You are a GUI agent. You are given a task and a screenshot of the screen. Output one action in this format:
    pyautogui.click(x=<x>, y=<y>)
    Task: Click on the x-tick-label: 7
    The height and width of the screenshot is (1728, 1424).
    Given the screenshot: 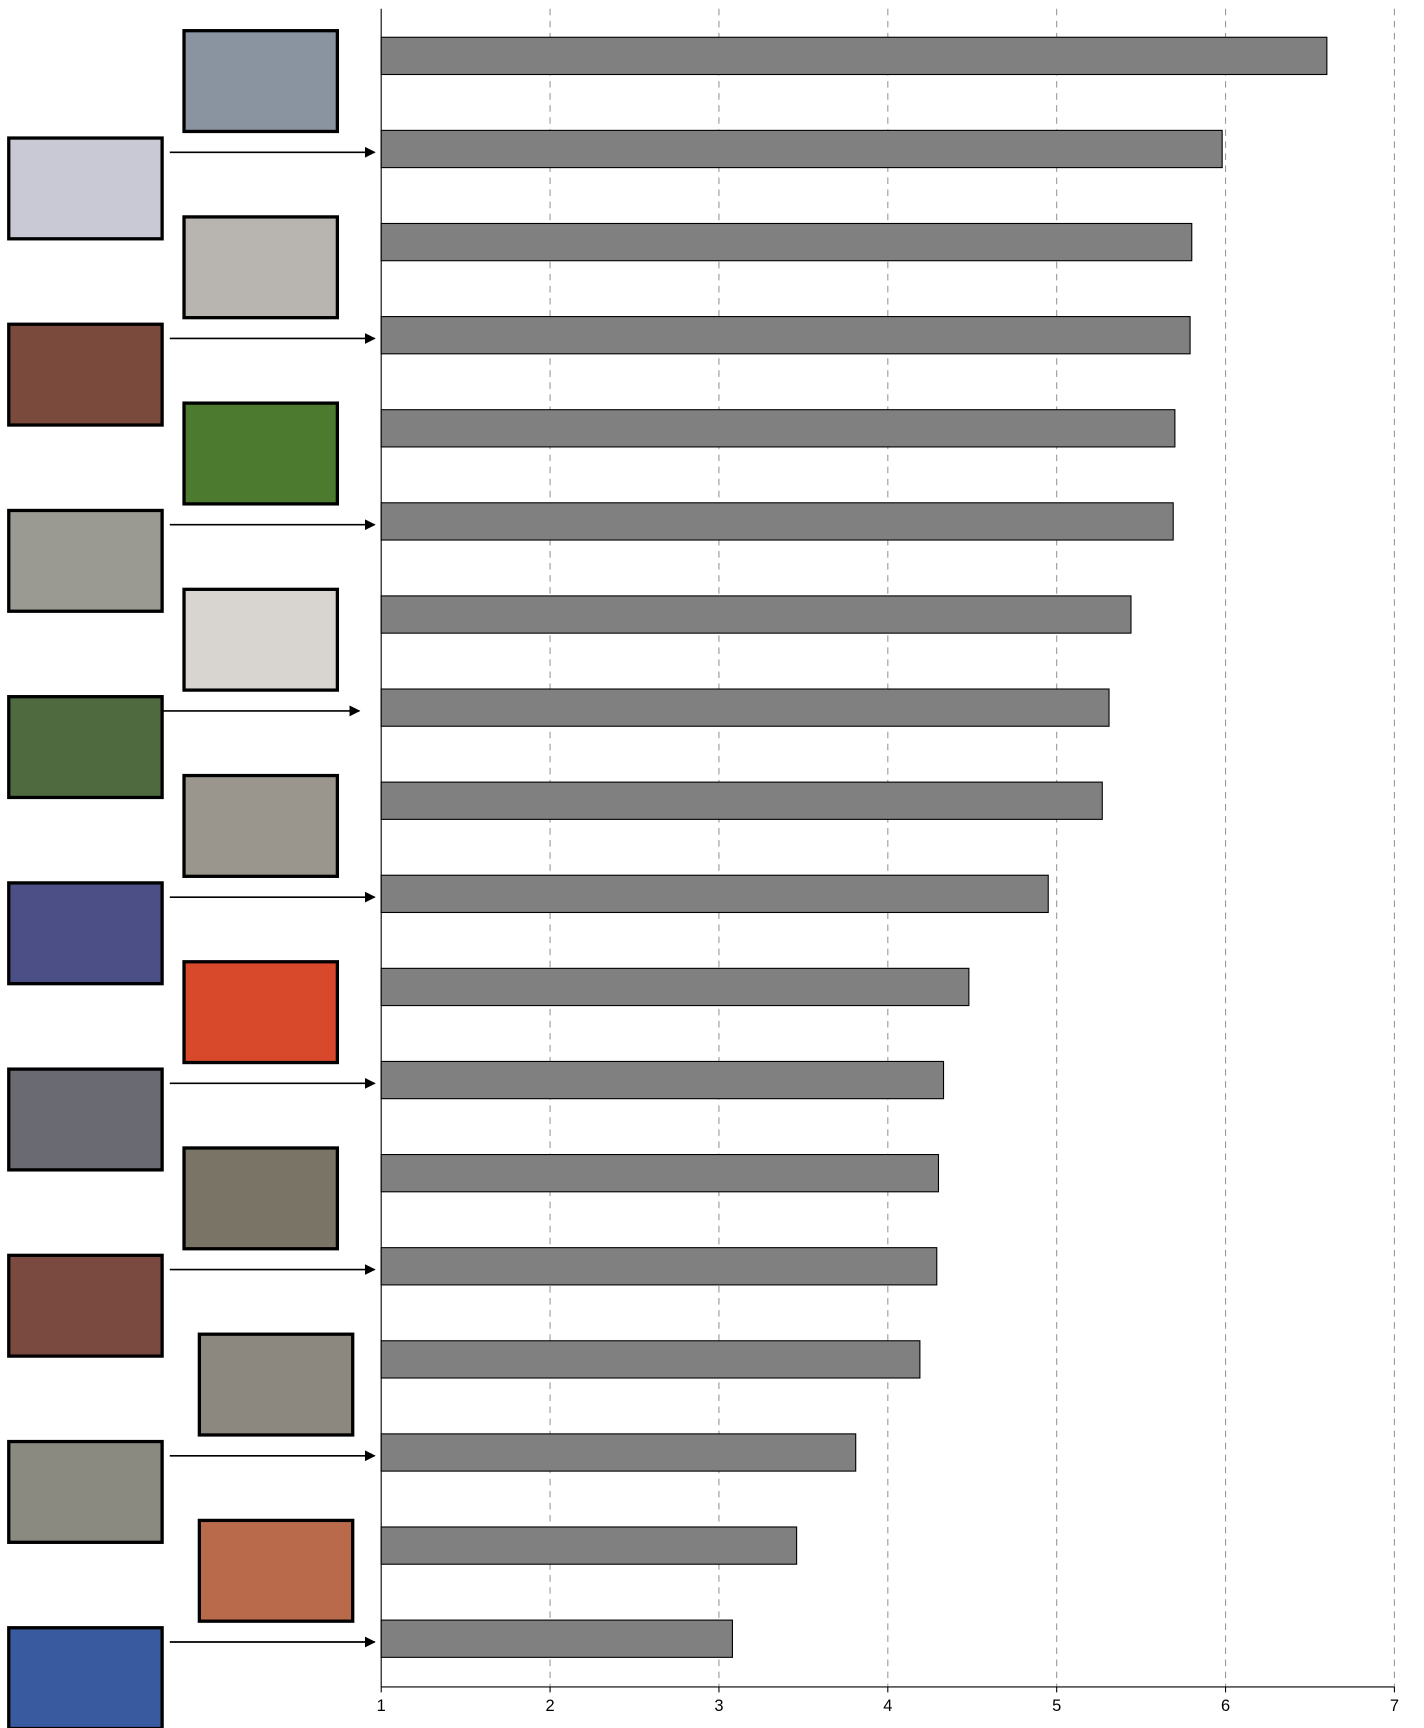 What is the action you would take?
    pyautogui.click(x=1394, y=1706)
    